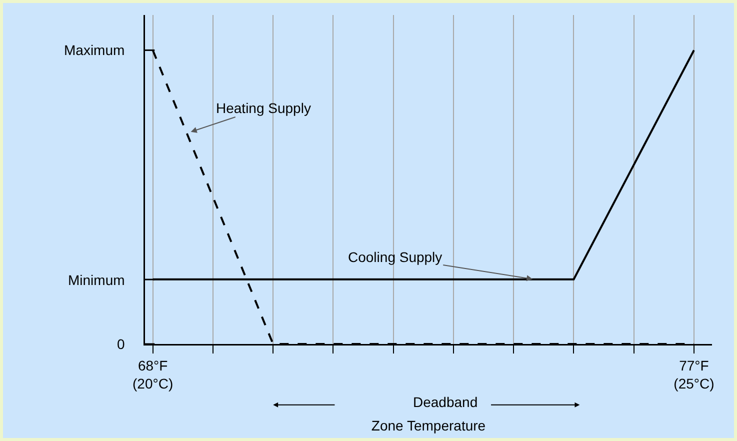 The height and width of the screenshot is (441, 737). I want to click on text: Deadband, so click(445, 402).